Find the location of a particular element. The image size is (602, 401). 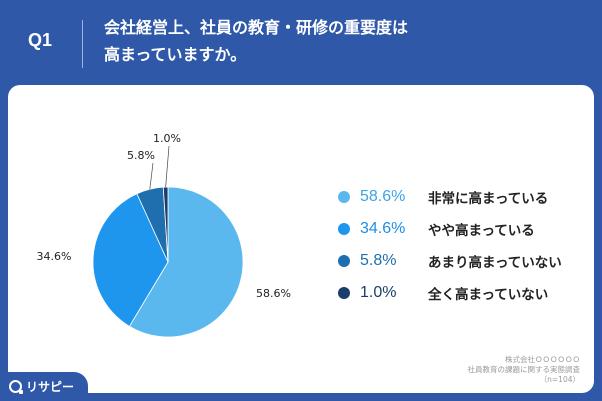

legend-percent: 5.8% is located at coordinates (378, 260).